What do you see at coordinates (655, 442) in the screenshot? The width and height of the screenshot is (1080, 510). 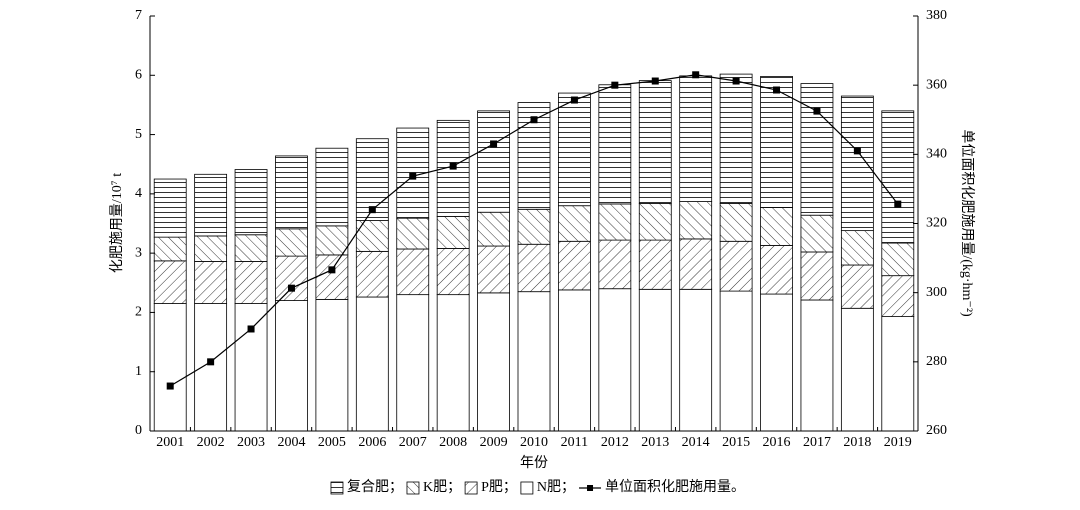 I see `x-tick-label: 2013` at bounding box center [655, 442].